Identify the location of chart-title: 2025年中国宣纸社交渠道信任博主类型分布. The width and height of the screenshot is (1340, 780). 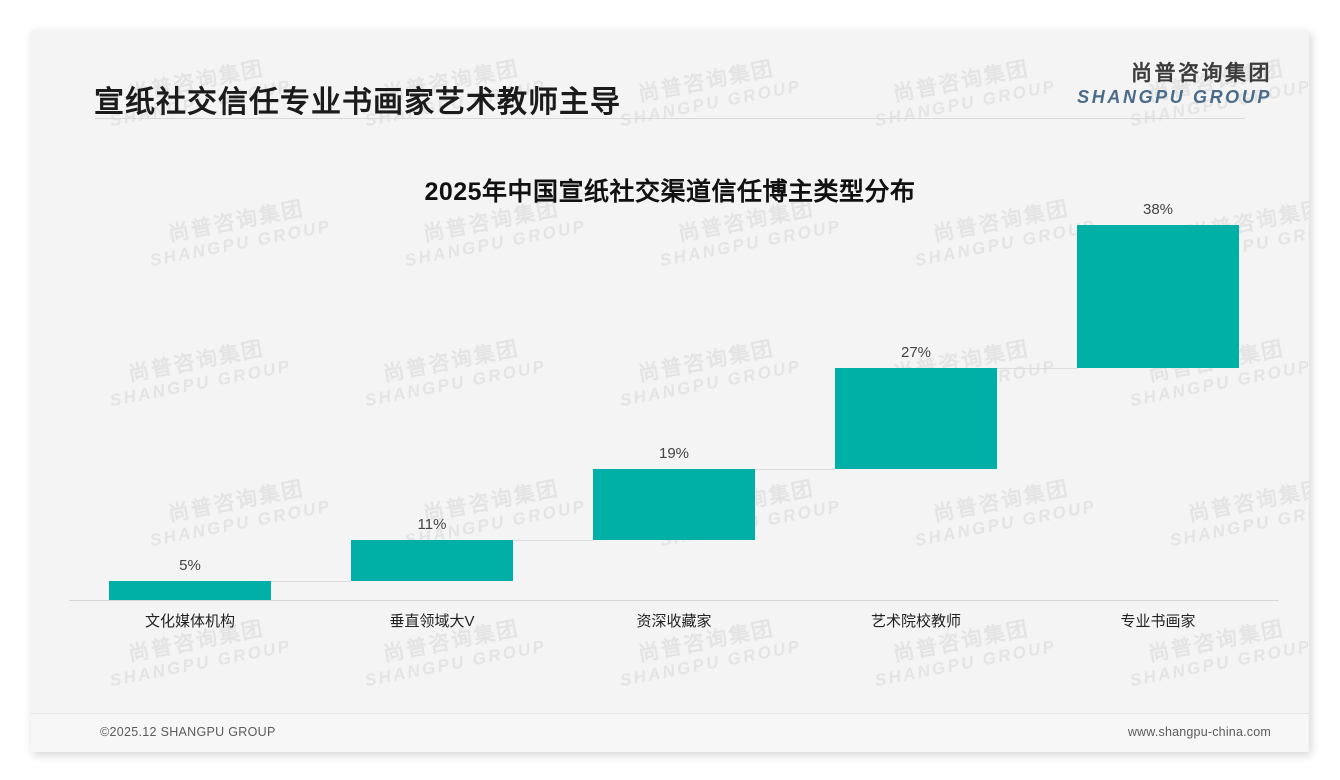
(670, 192).